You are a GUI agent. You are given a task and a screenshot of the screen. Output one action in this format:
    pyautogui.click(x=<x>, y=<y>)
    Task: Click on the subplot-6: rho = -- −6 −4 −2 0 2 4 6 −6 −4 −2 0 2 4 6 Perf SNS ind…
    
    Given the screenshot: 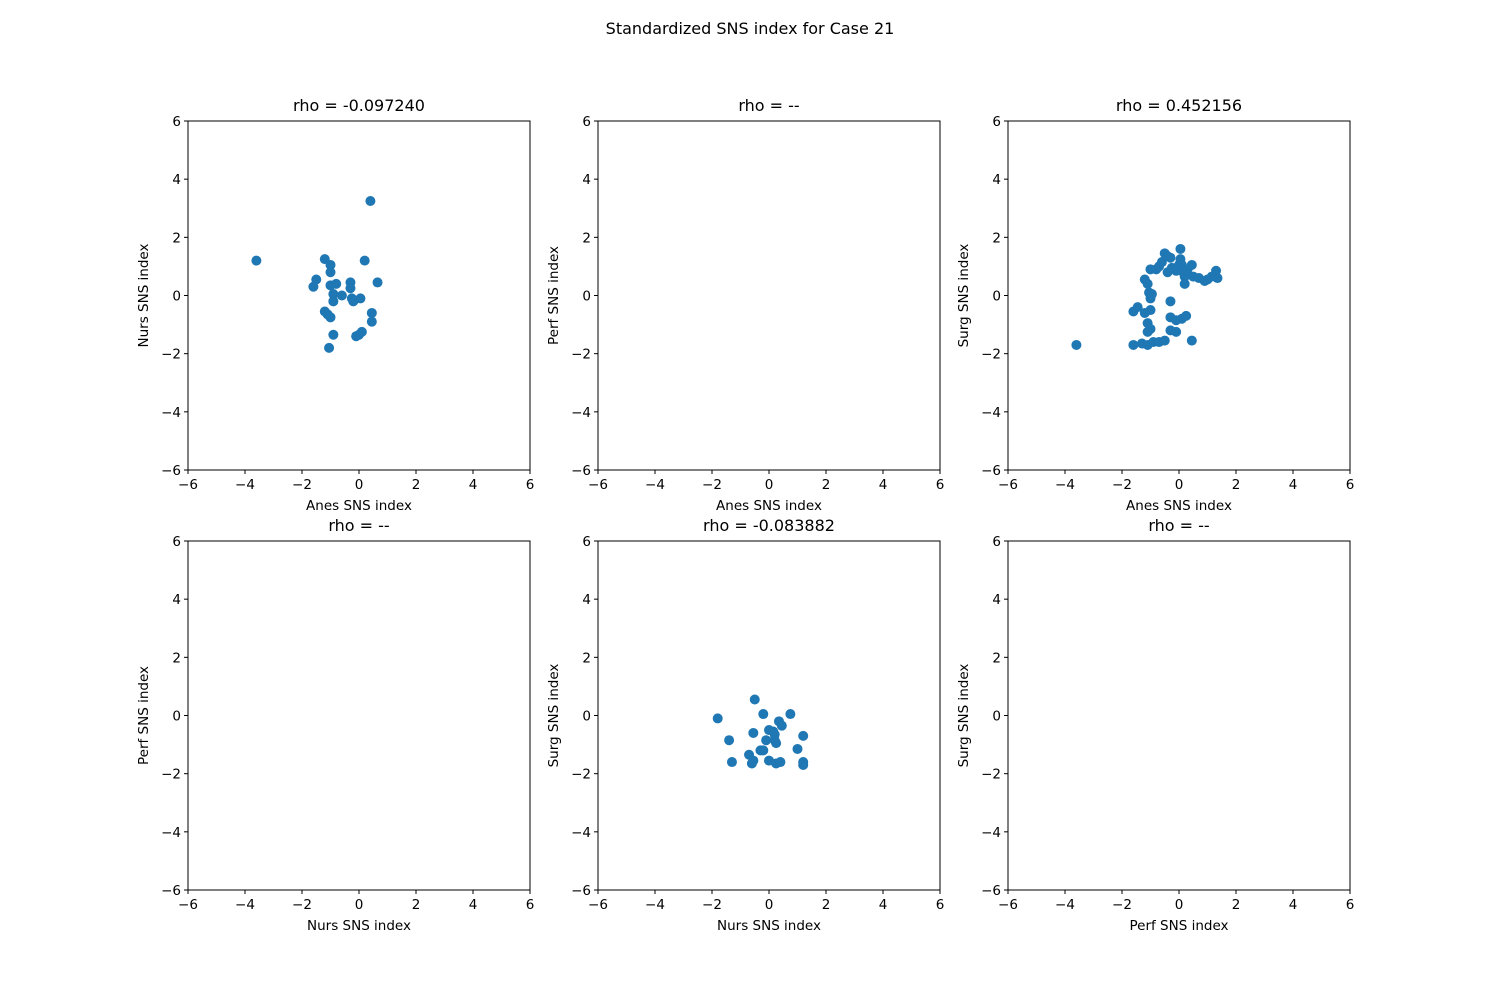 What is the action you would take?
    pyautogui.click(x=1155, y=725)
    